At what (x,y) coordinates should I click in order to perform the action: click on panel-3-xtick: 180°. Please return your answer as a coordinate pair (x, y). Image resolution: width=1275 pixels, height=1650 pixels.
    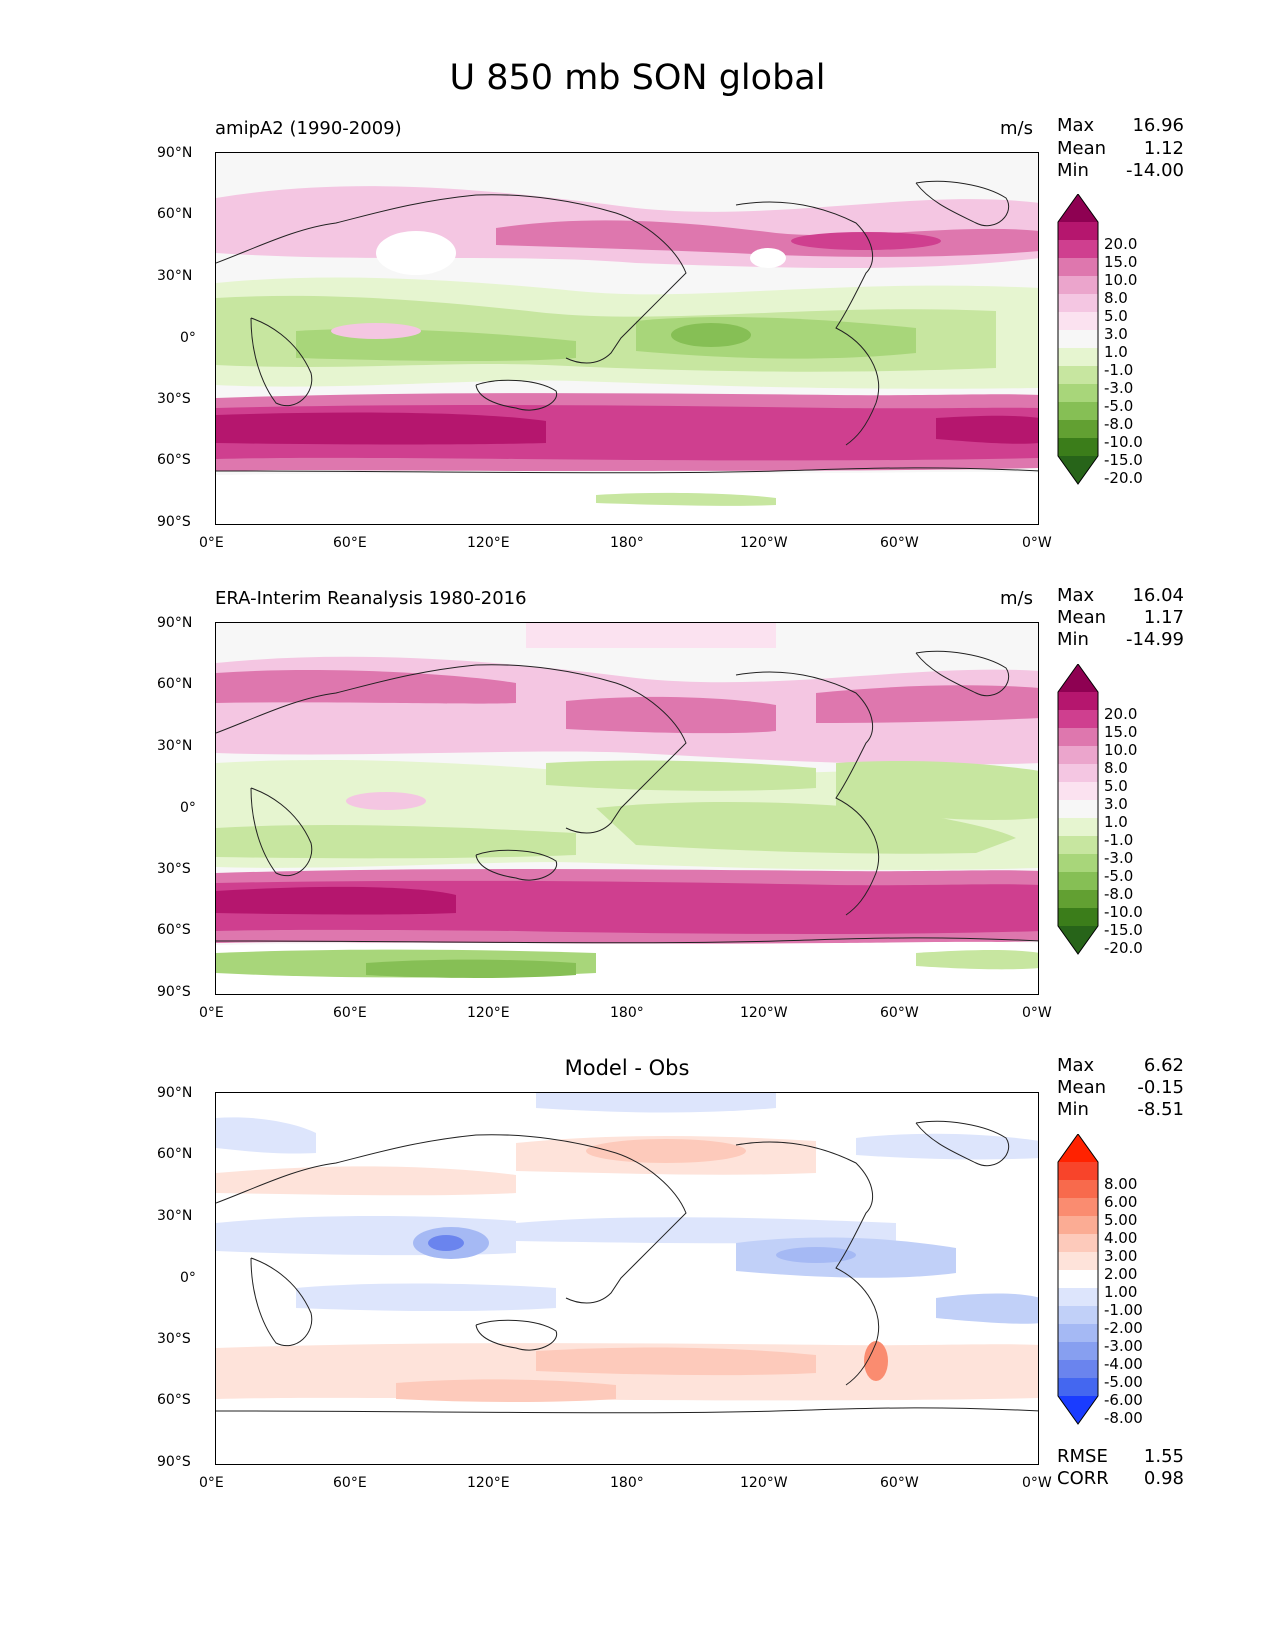
    Looking at the image, I should click on (627, 1483).